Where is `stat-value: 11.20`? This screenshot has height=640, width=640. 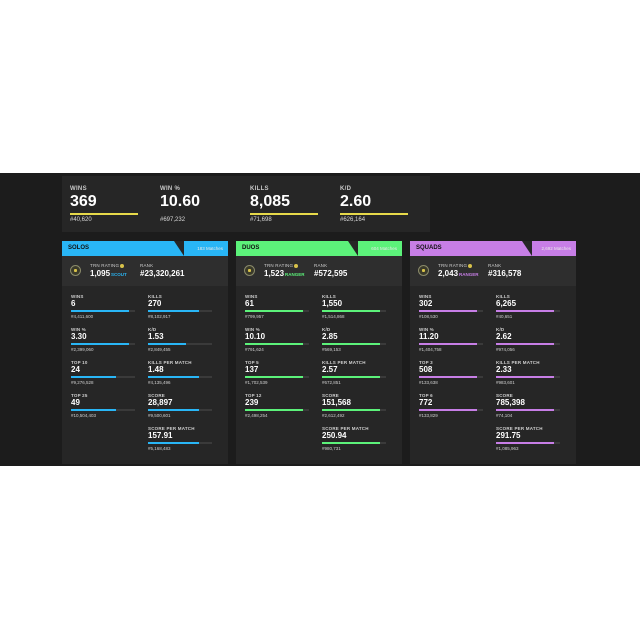 stat-value: 11.20 is located at coordinates (429, 336).